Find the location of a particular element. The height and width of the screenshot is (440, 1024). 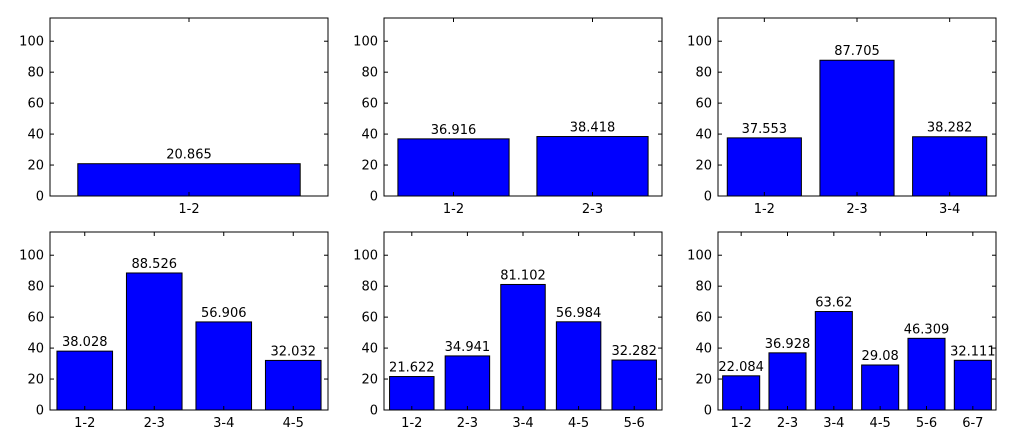

value-label: 38.282 is located at coordinates (950, 128).